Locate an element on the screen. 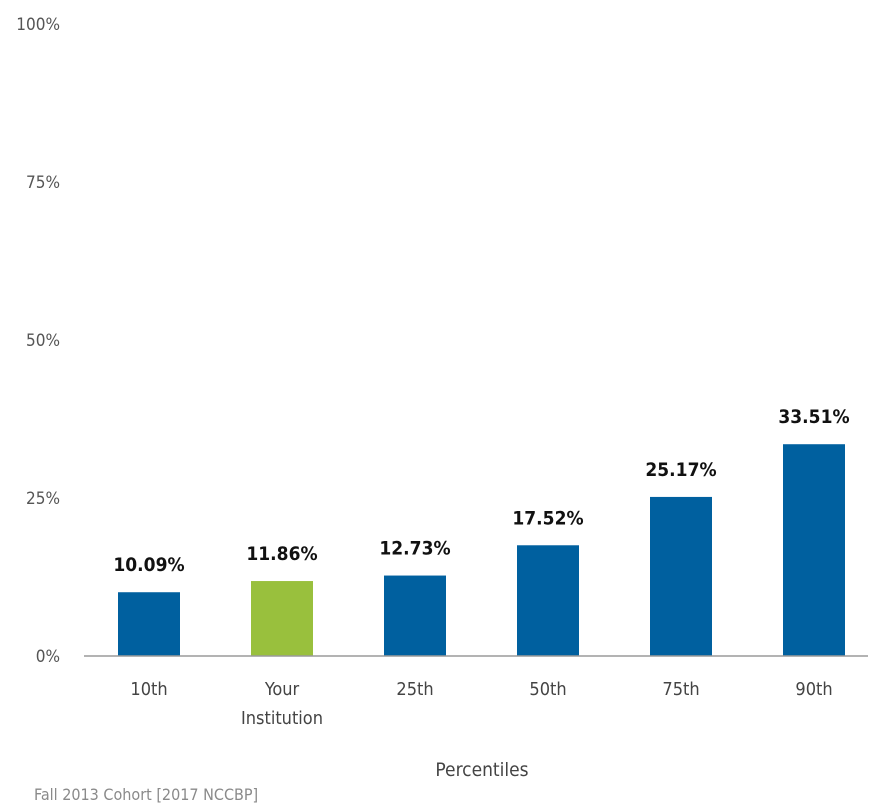  x-axis-category-labels: 10th Your Institution 25th 50th 75th 90th is located at coordinates (481, 704).